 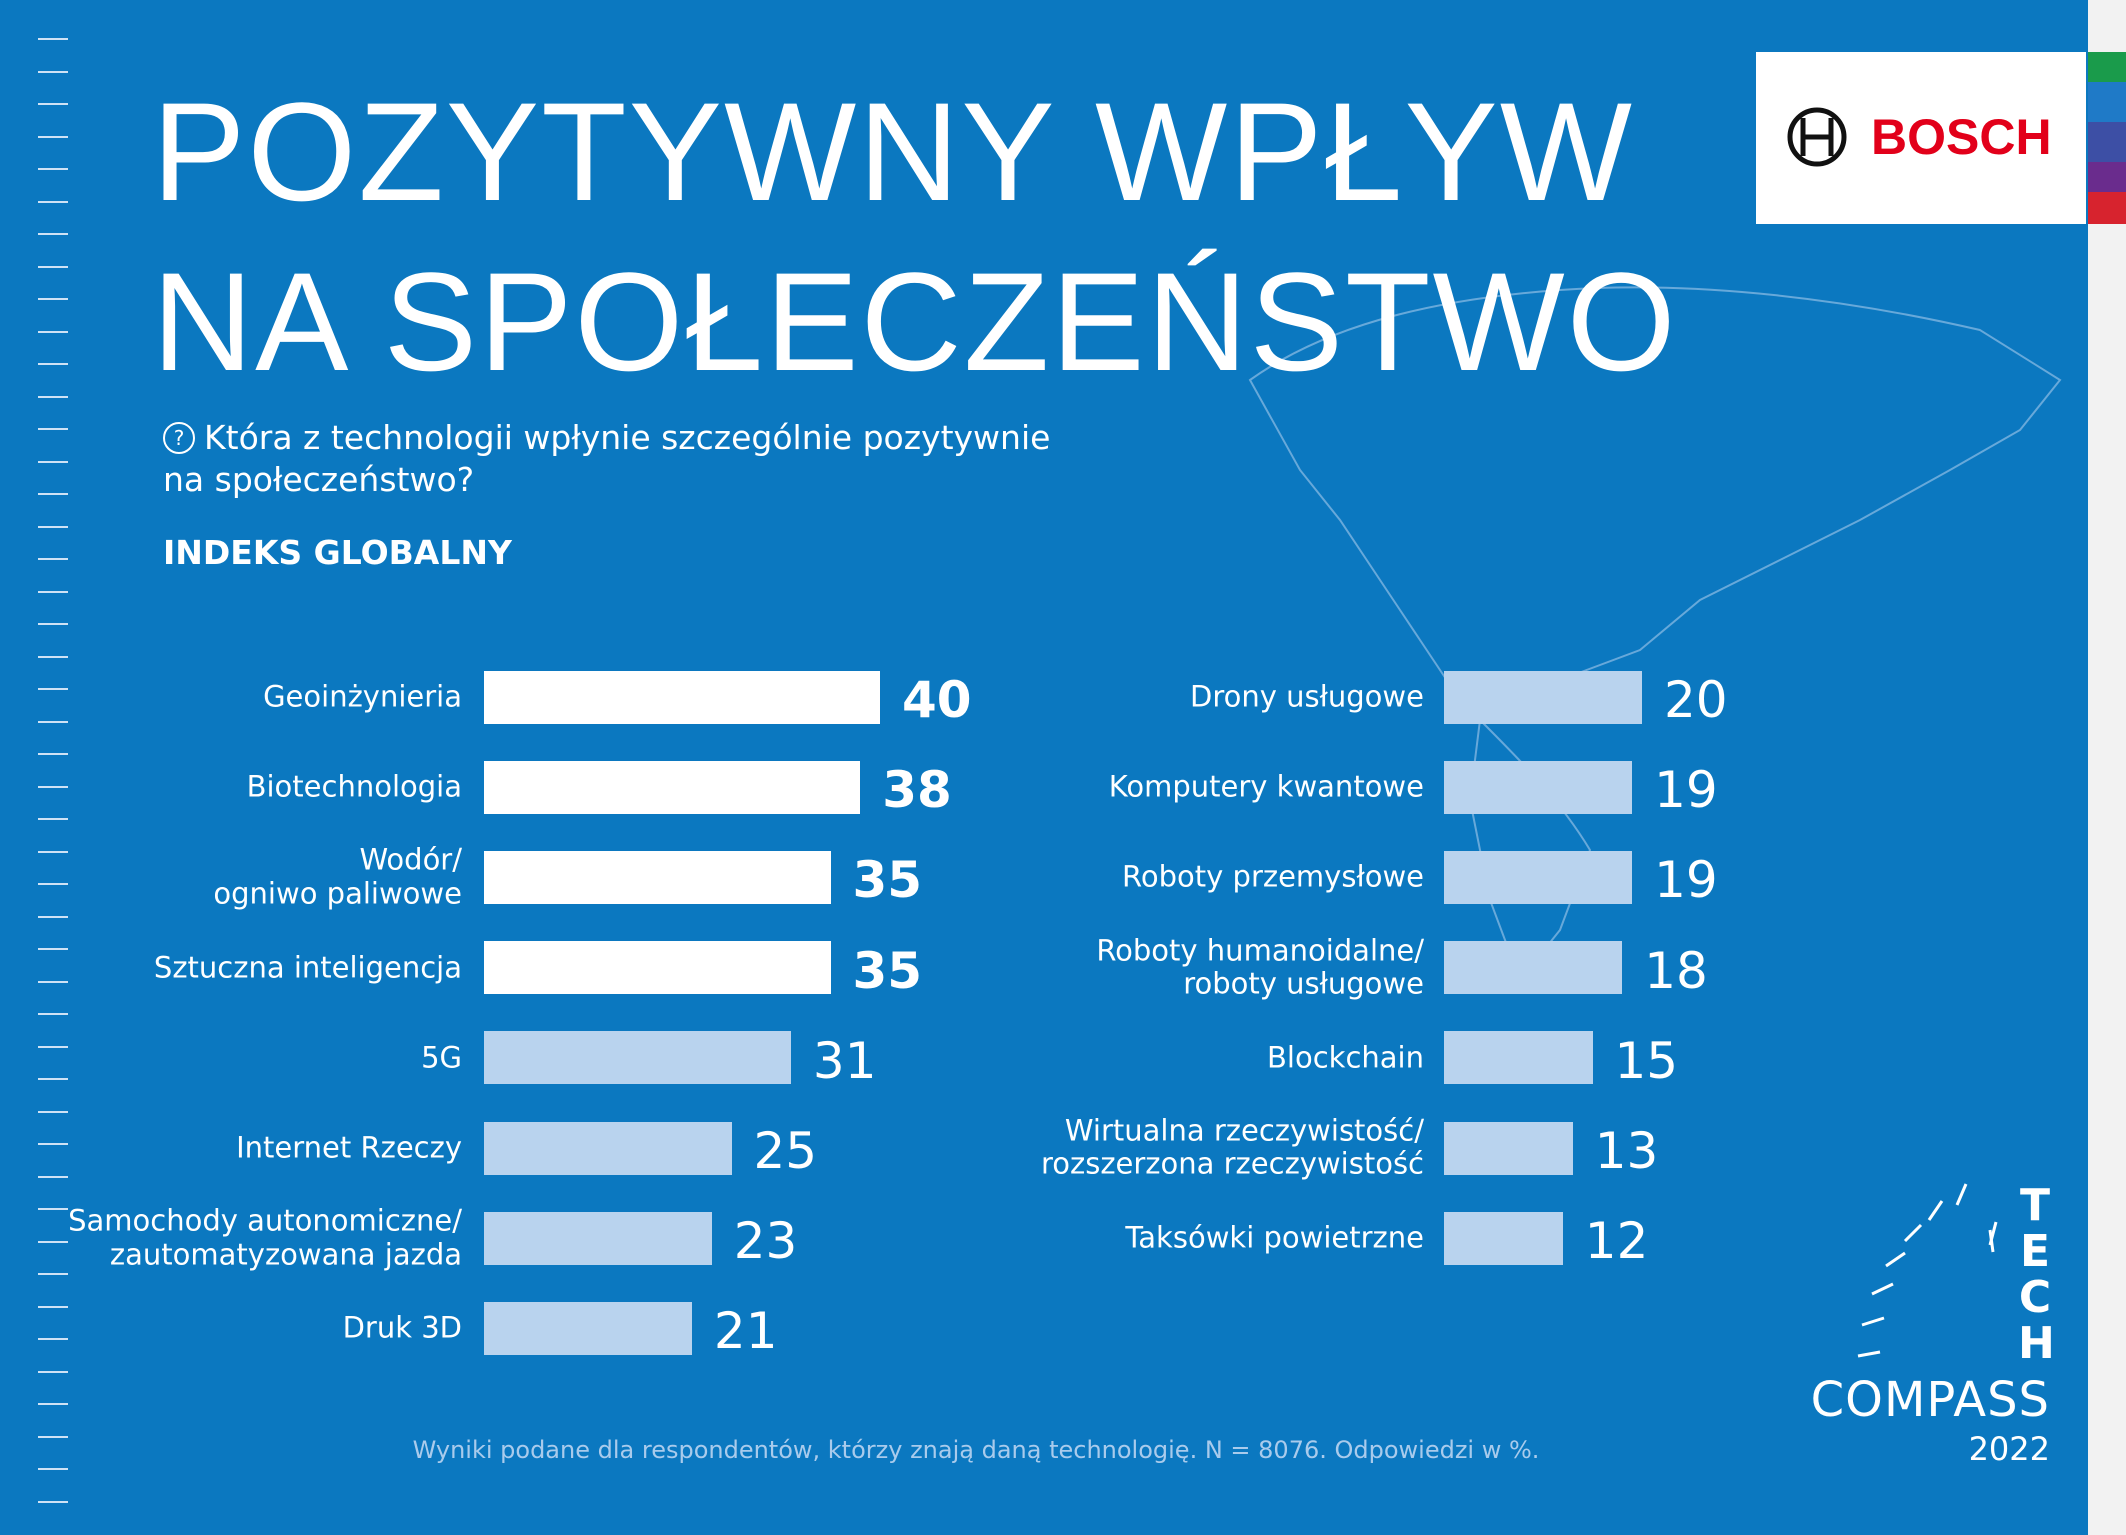 I want to click on question-icon: ?, so click(x=179, y=438).